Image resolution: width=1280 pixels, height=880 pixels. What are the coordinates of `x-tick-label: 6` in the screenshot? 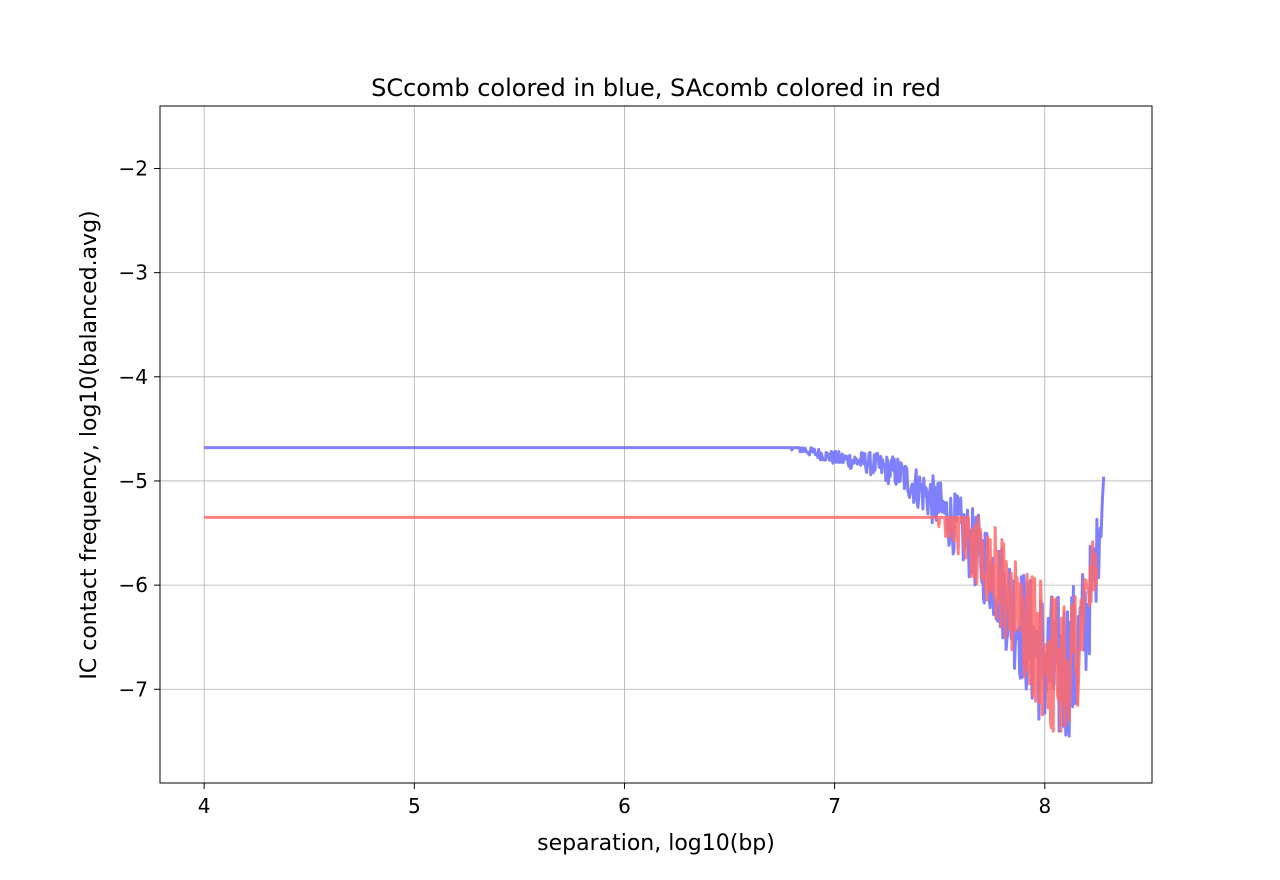 It's located at (624, 806).